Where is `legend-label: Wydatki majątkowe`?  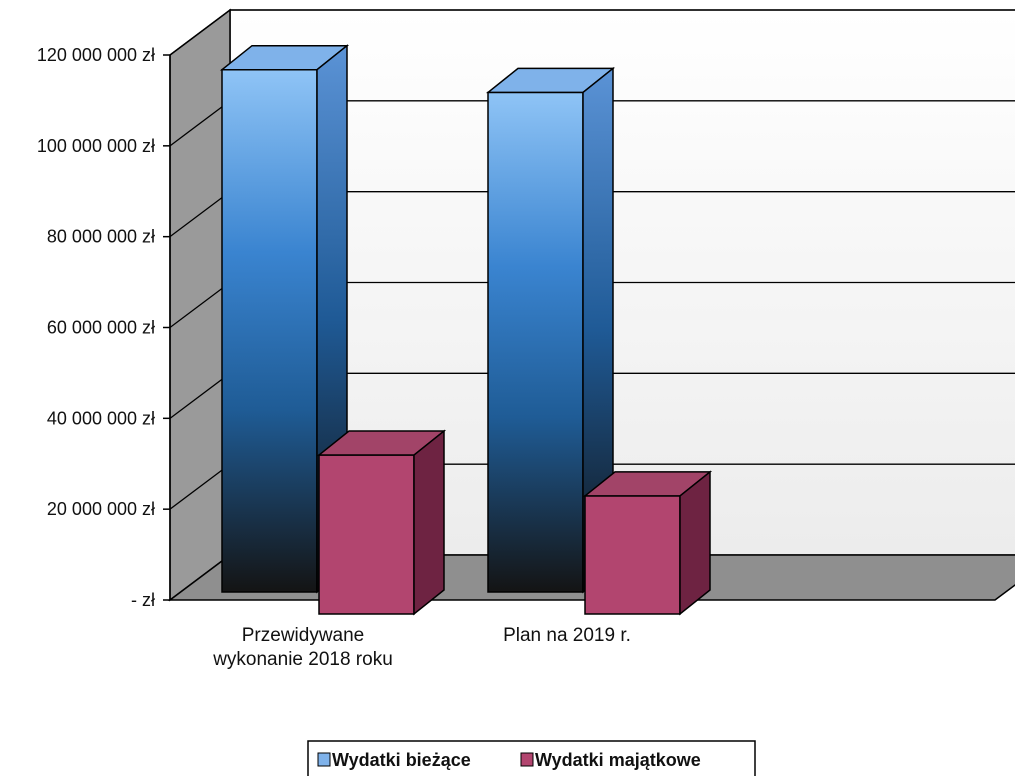
legend-label: Wydatki majątkowe is located at coordinates (618, 760).